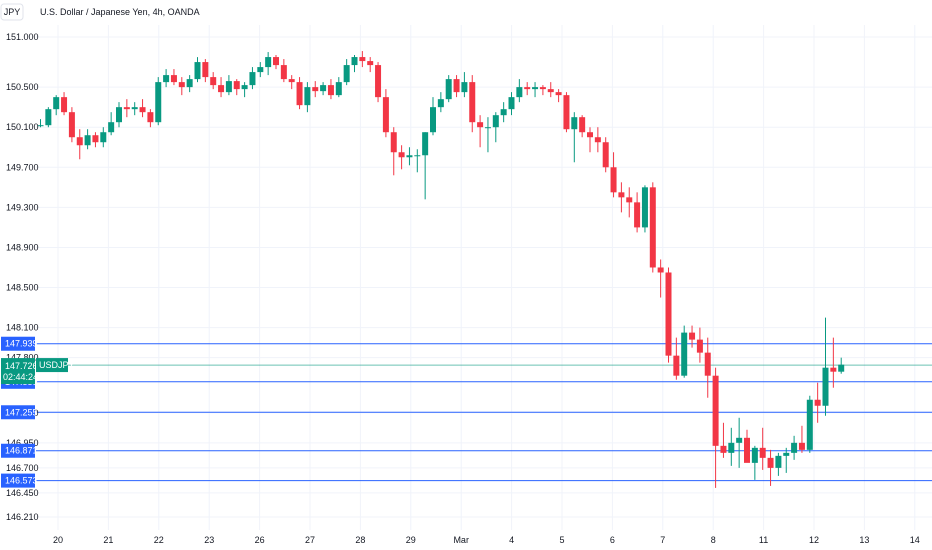 This screenshot has width=932, height=550. I want to click on price-tick-label: 150.100, so click(22, 127).